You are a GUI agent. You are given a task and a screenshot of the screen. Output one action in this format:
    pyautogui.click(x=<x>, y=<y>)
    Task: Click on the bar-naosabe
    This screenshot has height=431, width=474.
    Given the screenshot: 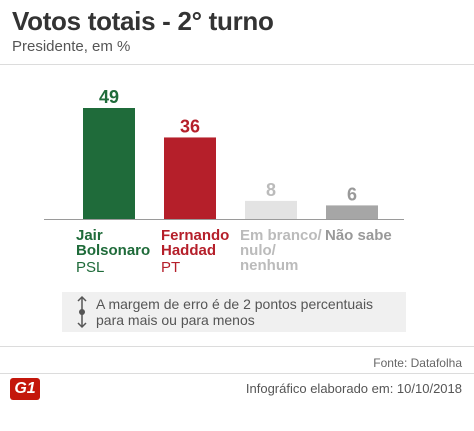 What is the action you would take?
    pyautogui.click(x=352, y=212)
    